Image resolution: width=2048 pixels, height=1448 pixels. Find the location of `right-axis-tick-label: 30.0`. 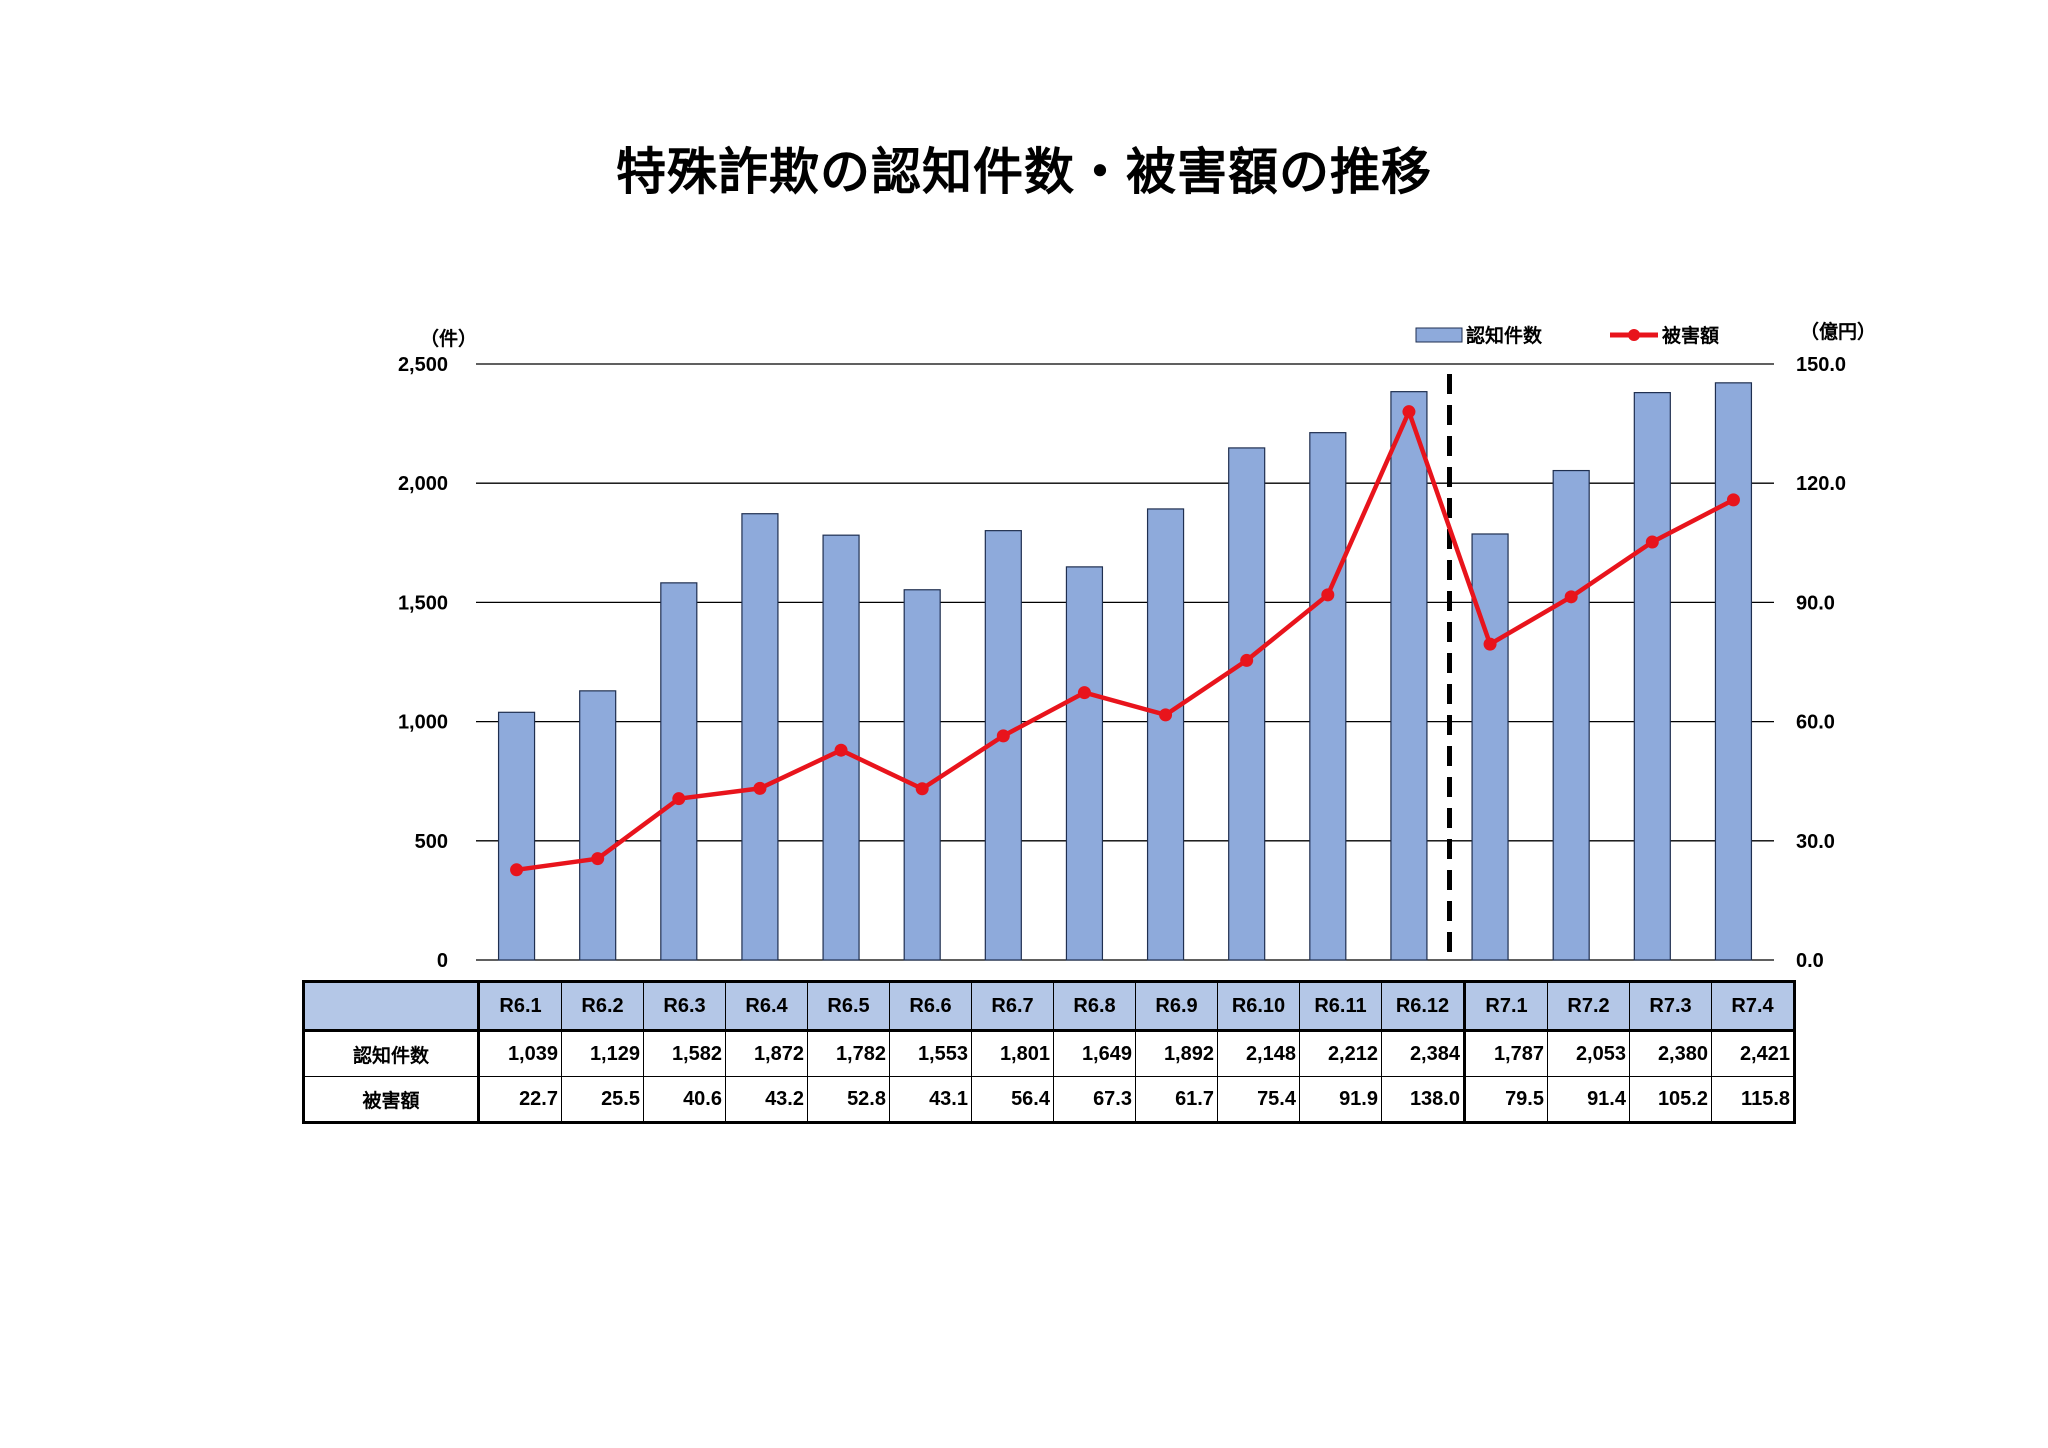

right-axis-tick-label: 30.0 is located at coordinates (1815, 842).